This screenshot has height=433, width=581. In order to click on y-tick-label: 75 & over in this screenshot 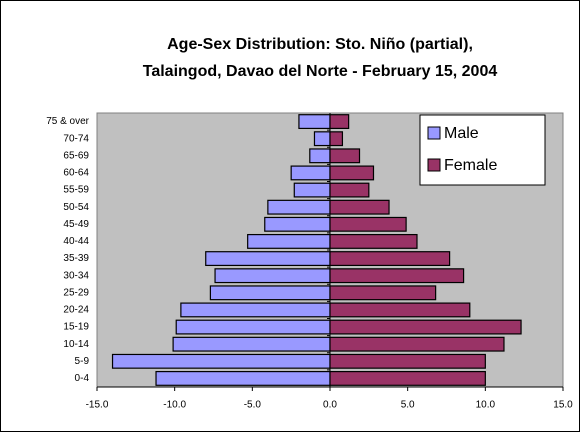, I will do `click(67, 121)`.